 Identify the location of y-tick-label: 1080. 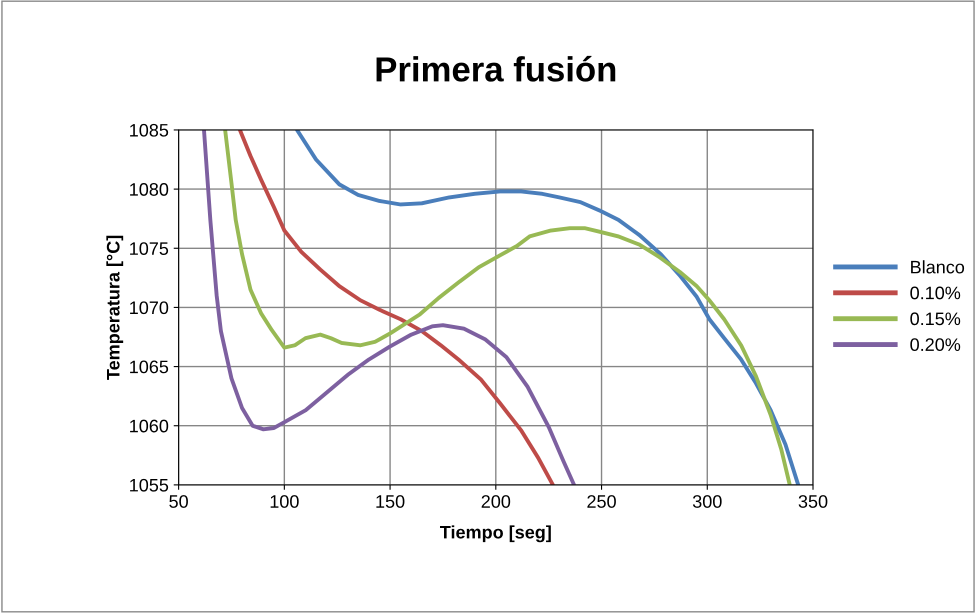
(149, 189).